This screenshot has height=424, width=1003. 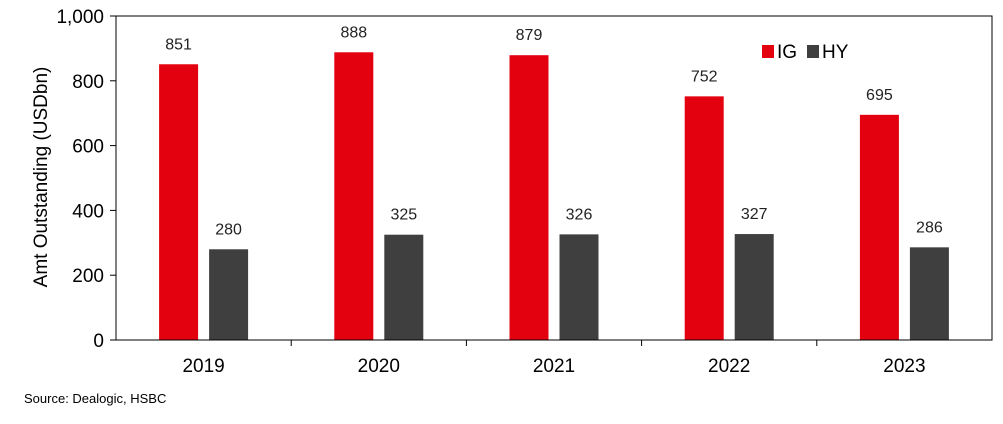 I want to click on x-tick-label: 2022, so click(x=729, y=366).